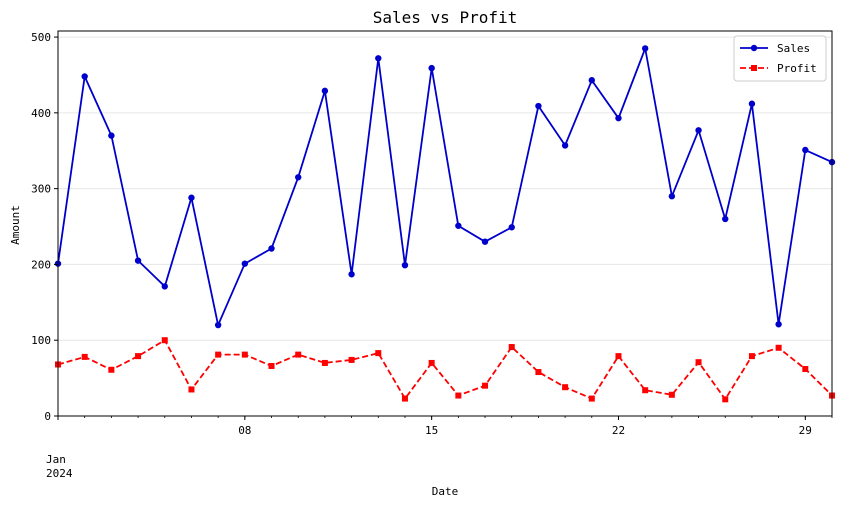 The height and width of the screenshot is (507, 843). What do you see at coordinates (618, 430) in the screenshot?
I see `x-tick-label: 22` at bounding box center [618, 430].